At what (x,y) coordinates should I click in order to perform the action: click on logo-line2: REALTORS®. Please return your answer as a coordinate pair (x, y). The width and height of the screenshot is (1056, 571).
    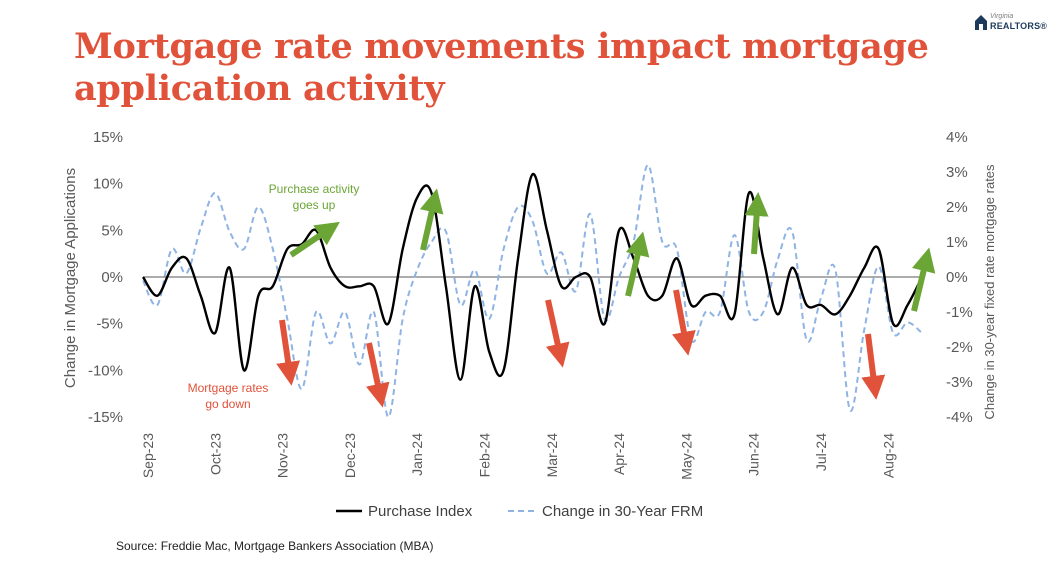
    Looking at the image, I should click on (1019, 26).